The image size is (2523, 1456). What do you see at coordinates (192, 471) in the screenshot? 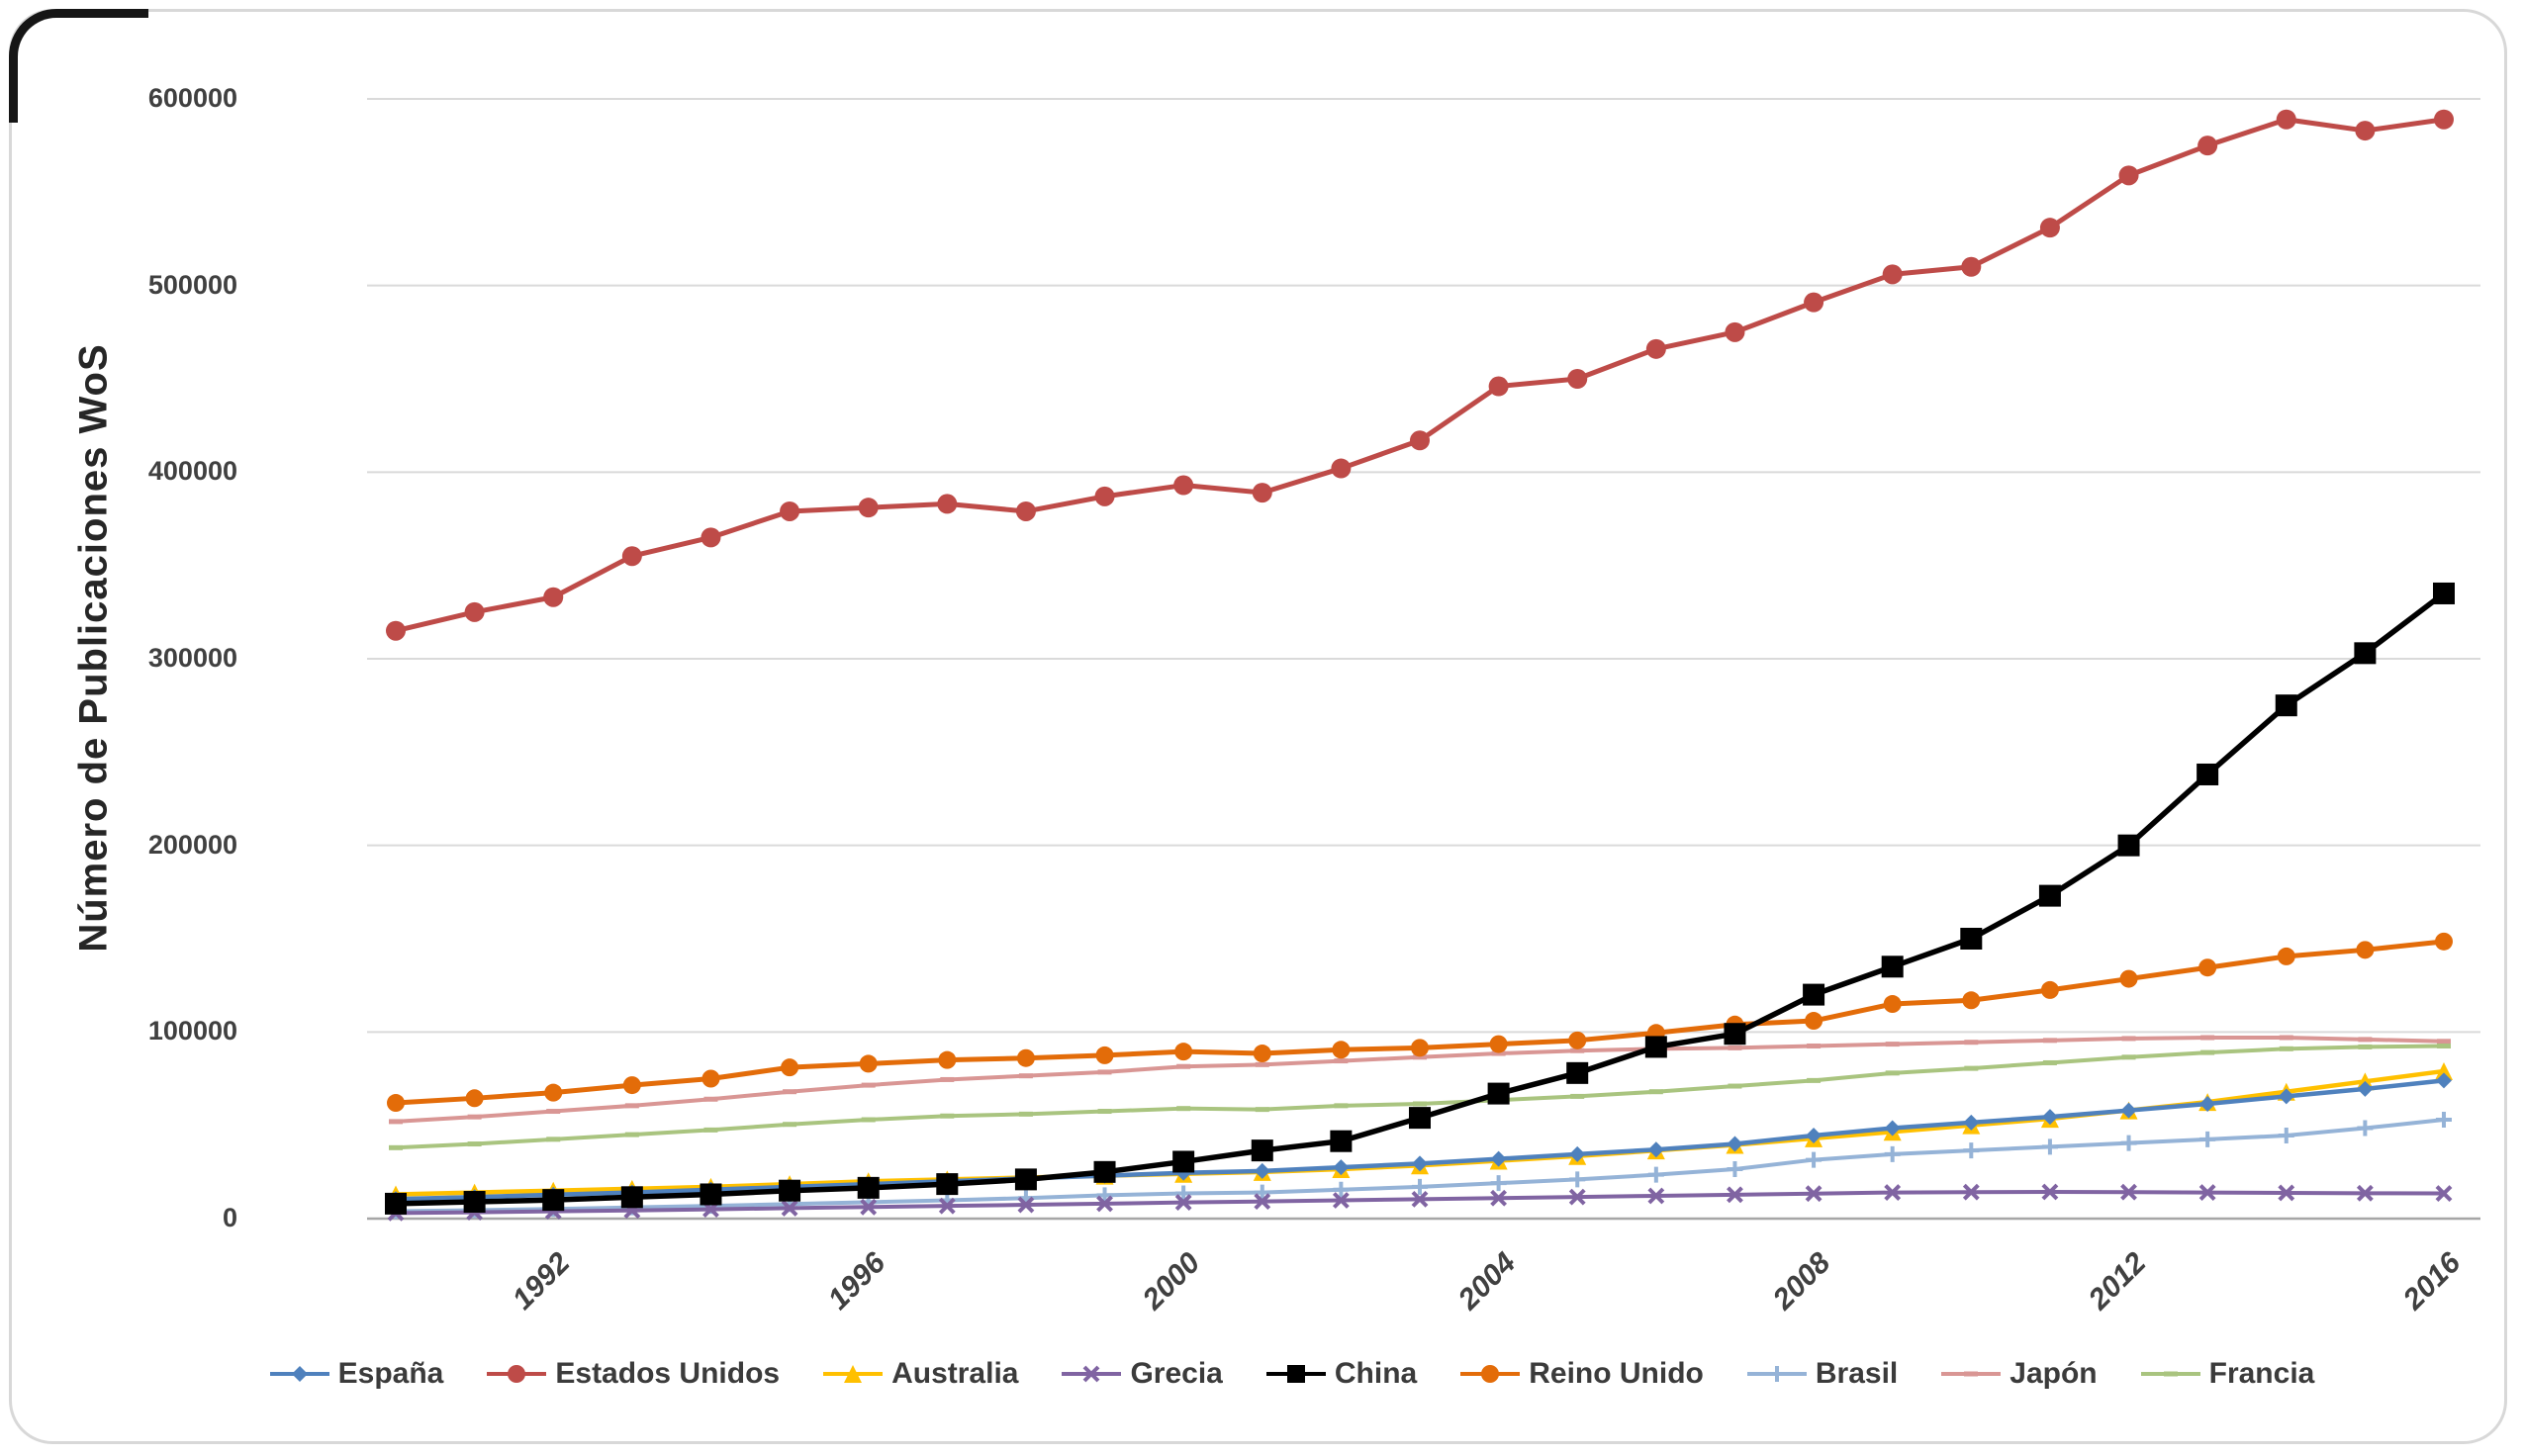
I see `y-tick-label: 400000` at bounding box center [192, 471].